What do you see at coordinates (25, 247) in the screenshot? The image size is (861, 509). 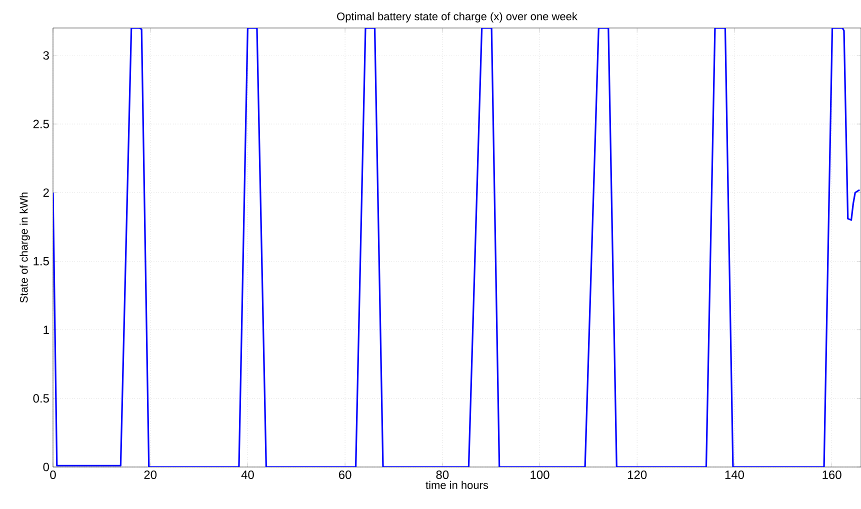 I see `y-axis-title: State of charge in kWh` at bounding box center [25, 247].